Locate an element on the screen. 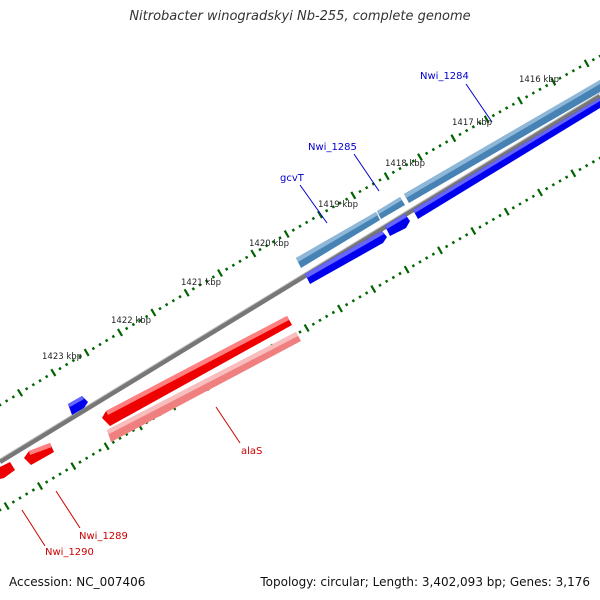 Image resolution: width=600 pixels, height=600 pixels. gene-arrow-alaS is located at coordinates (197, 371).